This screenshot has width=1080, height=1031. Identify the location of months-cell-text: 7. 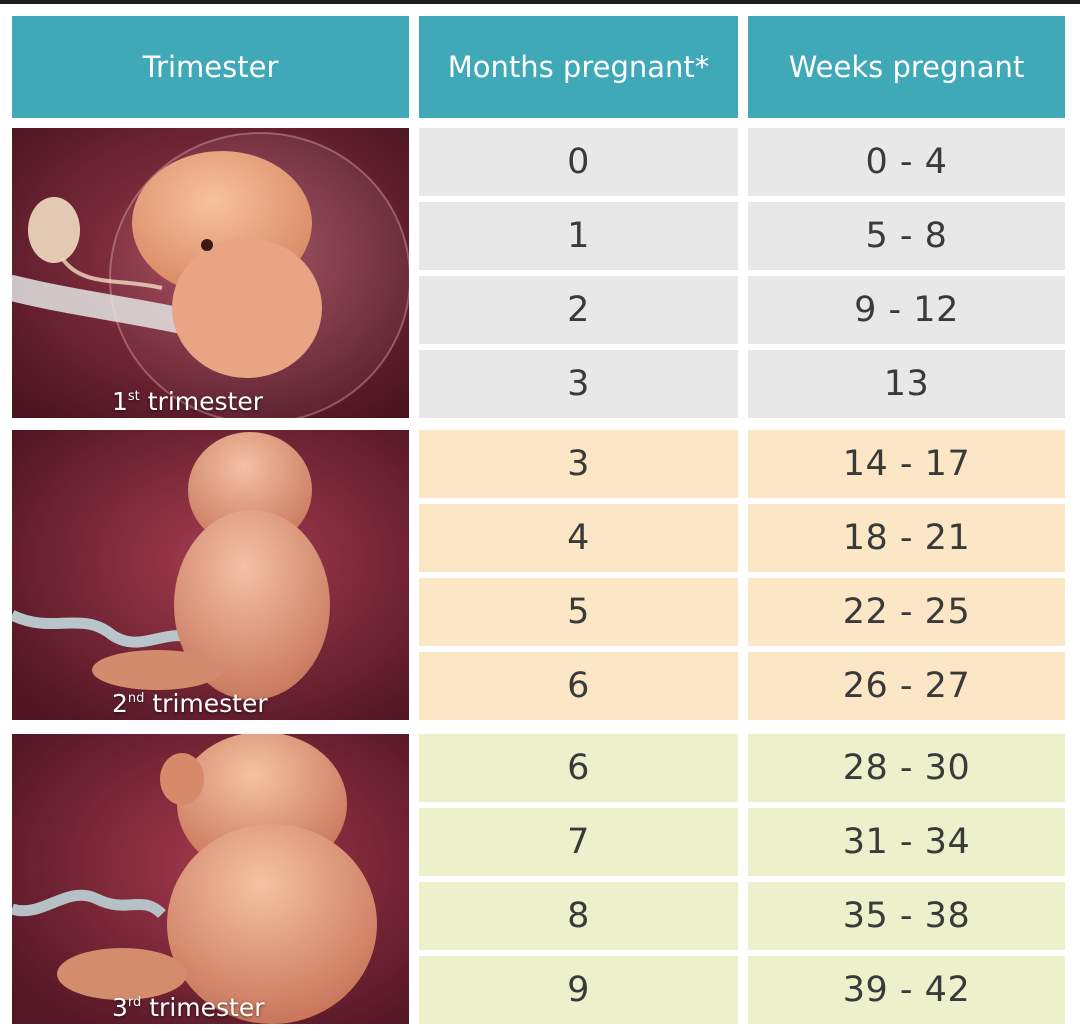
(578, 842).